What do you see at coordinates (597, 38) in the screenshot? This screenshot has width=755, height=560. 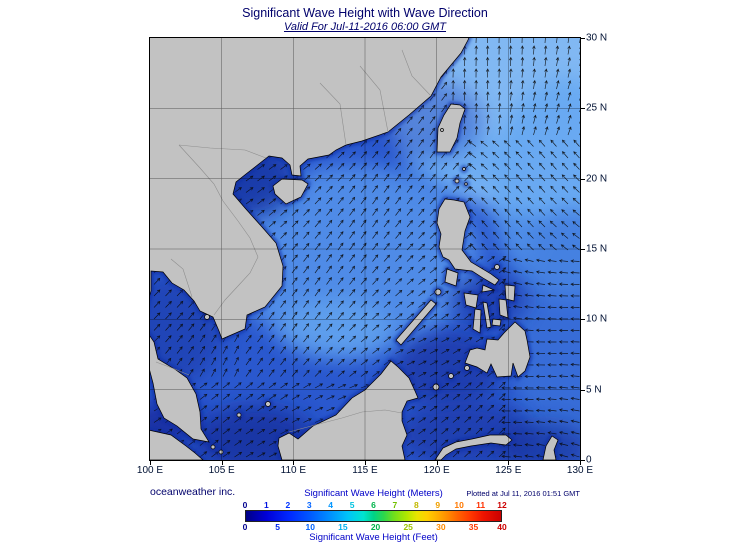 I see `y-axis-tick-label: 30 N` at bounding box center [597, 38].